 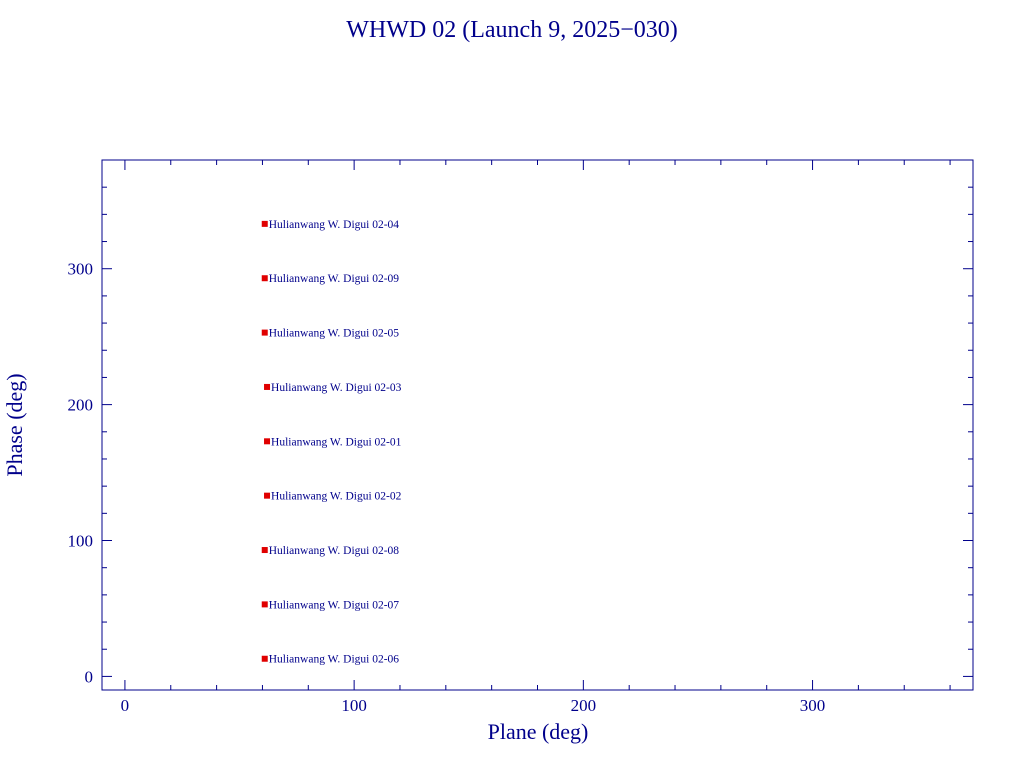 What do you see at coordinates (334, 279) in the screenshot?
I see `data-point-label: Hulianwang W. Digui 02-09` at bounding box center [334, 279].